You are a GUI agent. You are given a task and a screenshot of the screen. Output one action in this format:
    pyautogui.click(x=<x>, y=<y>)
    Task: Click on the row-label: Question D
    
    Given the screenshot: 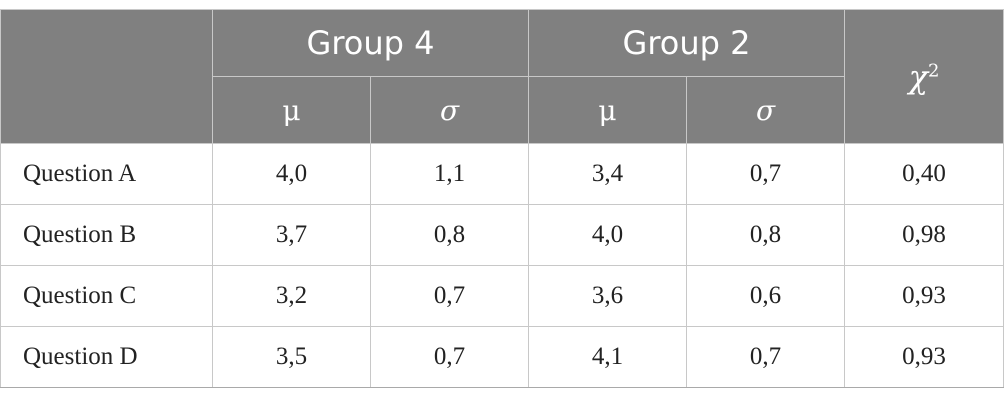 What is the action you would take?
    pyautogui.click(x=106, y=357)
    